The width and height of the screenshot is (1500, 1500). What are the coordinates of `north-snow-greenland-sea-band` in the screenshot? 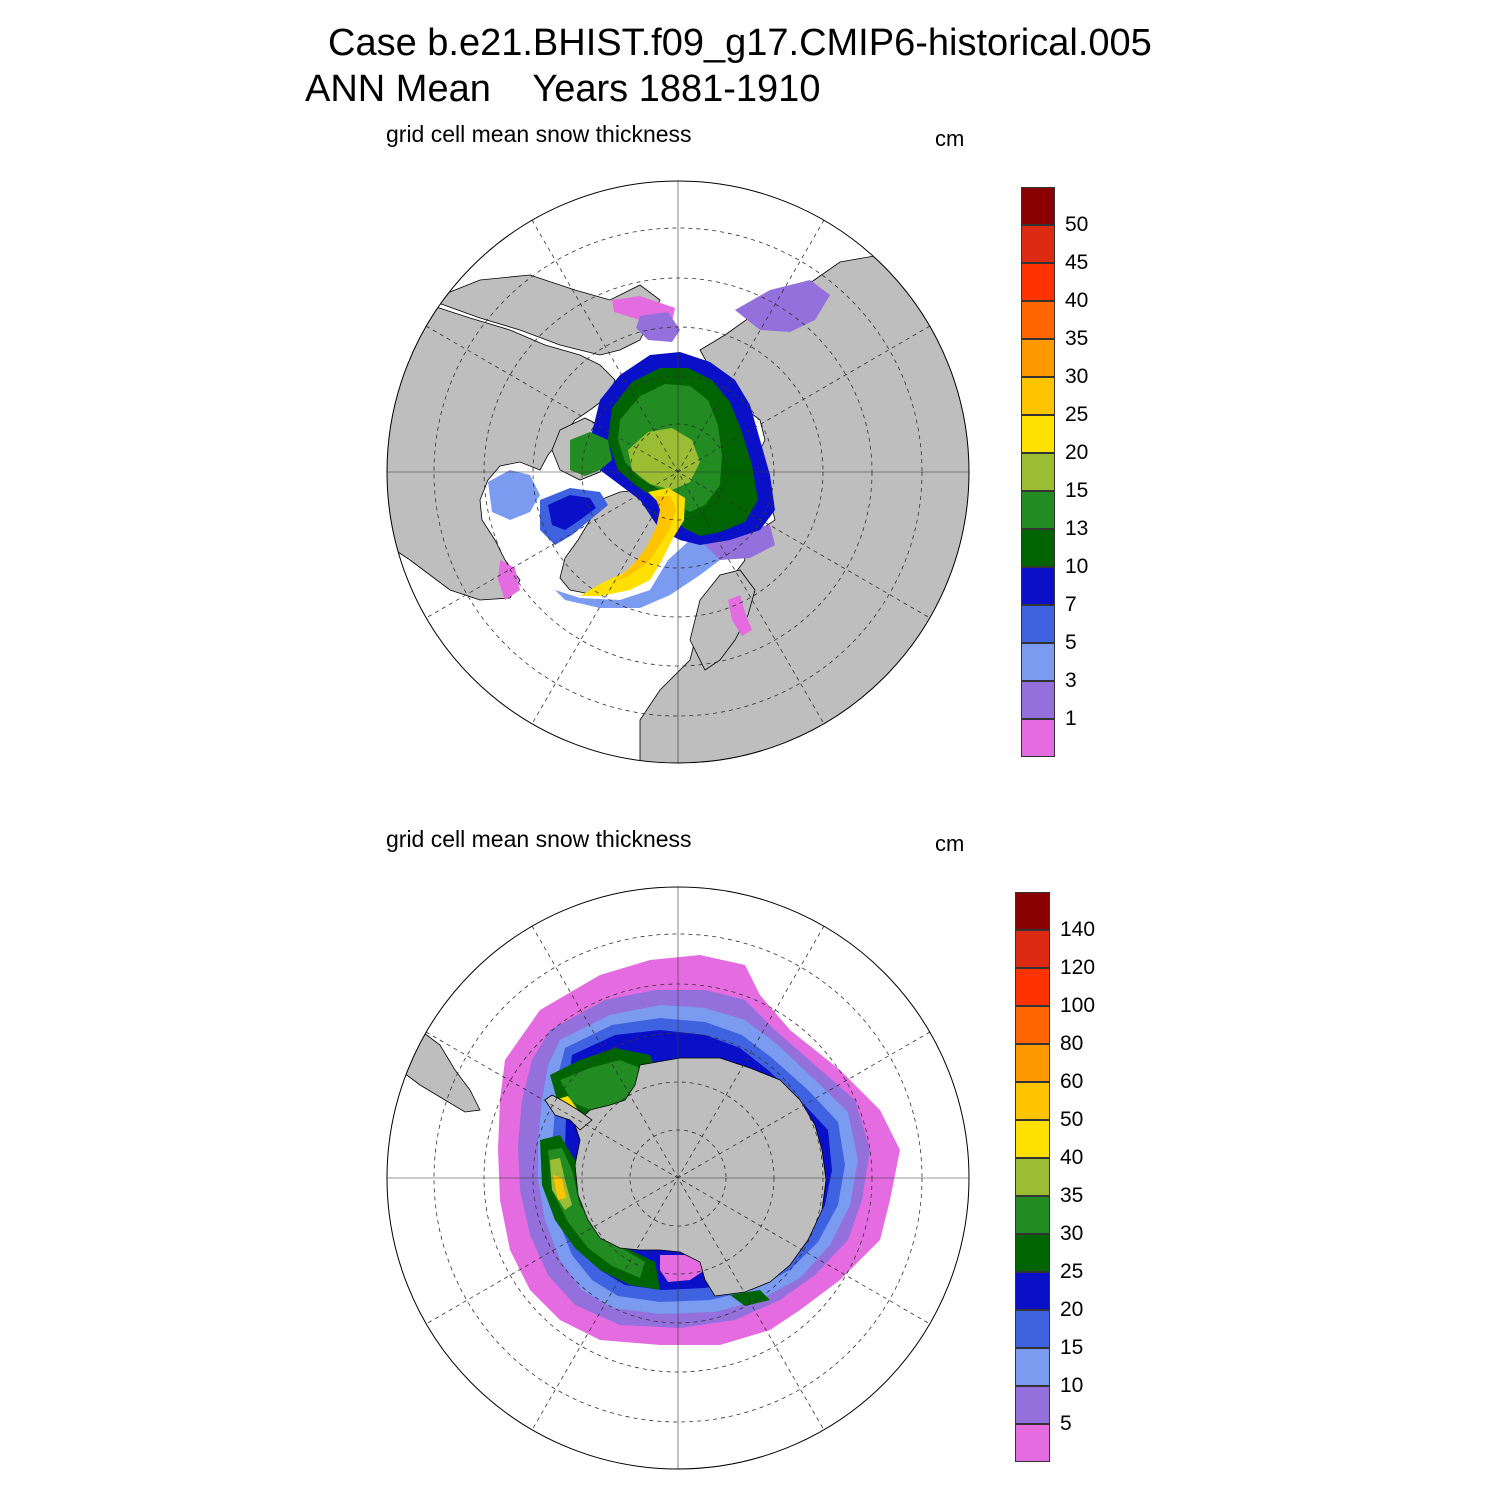 It's located at (647, 569).